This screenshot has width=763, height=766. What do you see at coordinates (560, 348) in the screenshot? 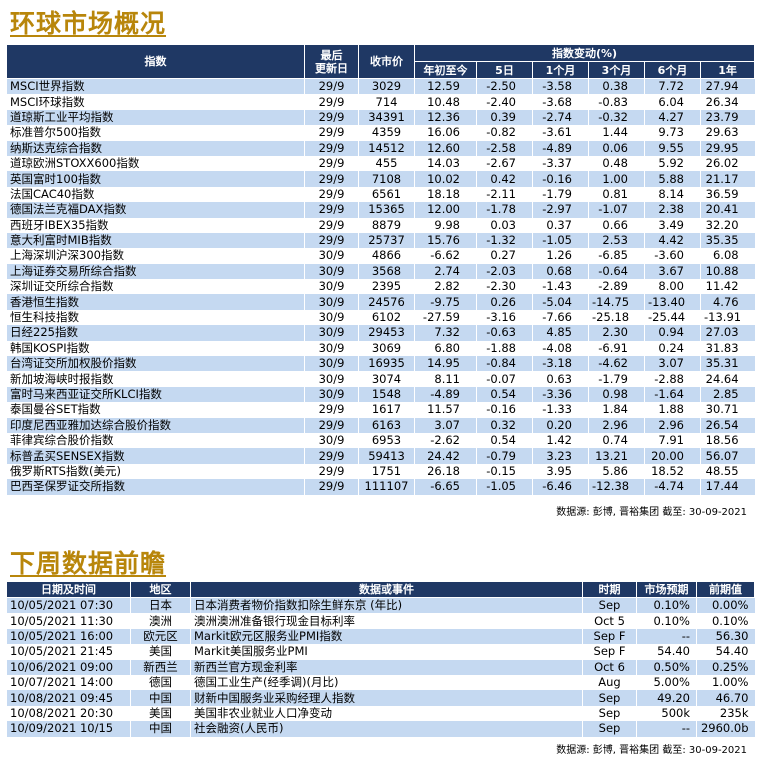
I see `change-1m: -4.08` at bounding box center [560, 348].